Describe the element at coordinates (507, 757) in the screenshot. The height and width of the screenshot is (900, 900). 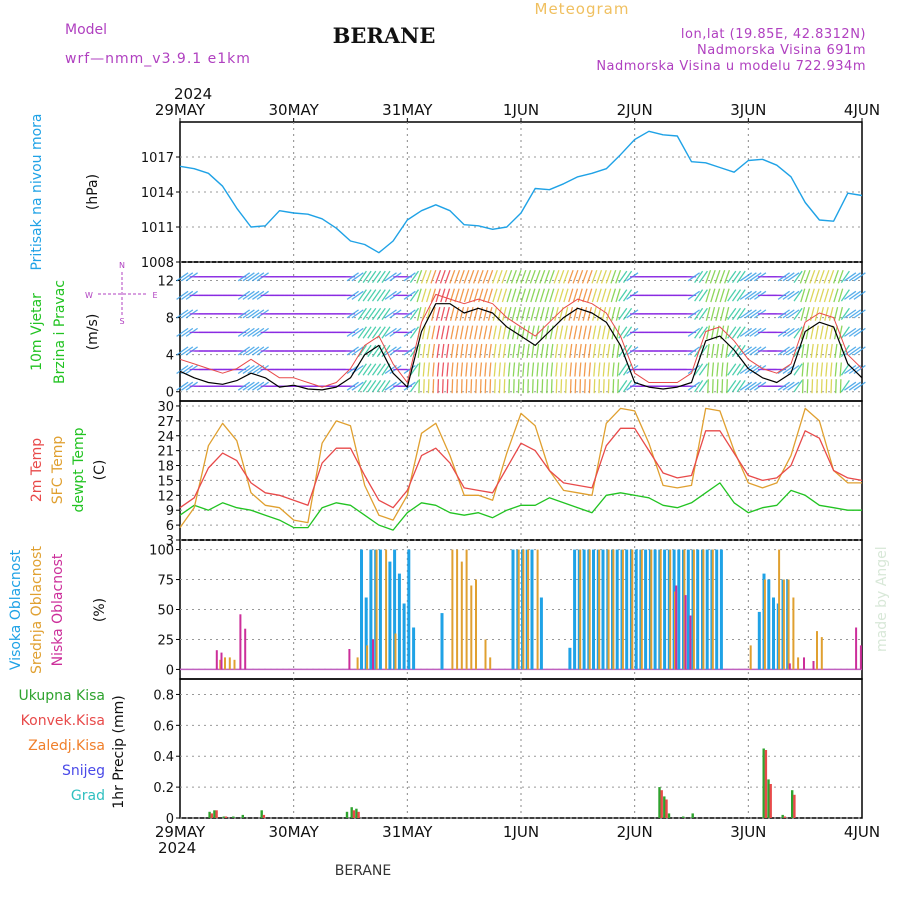
I see `precip-panel: 0 0.2 0.4 0.6 0.8` at that location.